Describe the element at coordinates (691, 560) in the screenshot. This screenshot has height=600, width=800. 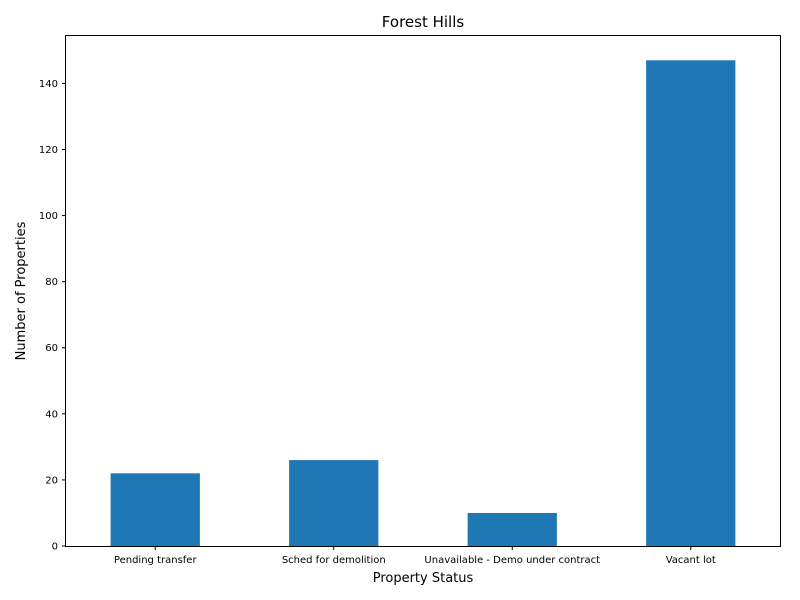
I see `x-tick-label-3: Vacant lot` at that location.